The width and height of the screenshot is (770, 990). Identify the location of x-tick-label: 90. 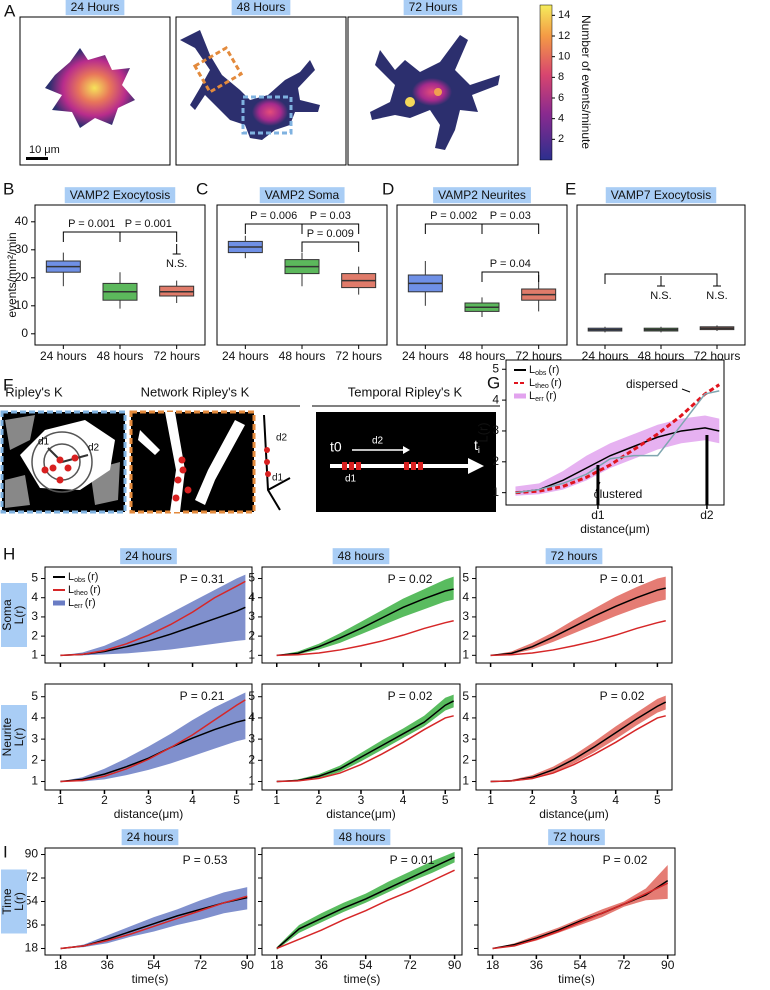
(668, 965).